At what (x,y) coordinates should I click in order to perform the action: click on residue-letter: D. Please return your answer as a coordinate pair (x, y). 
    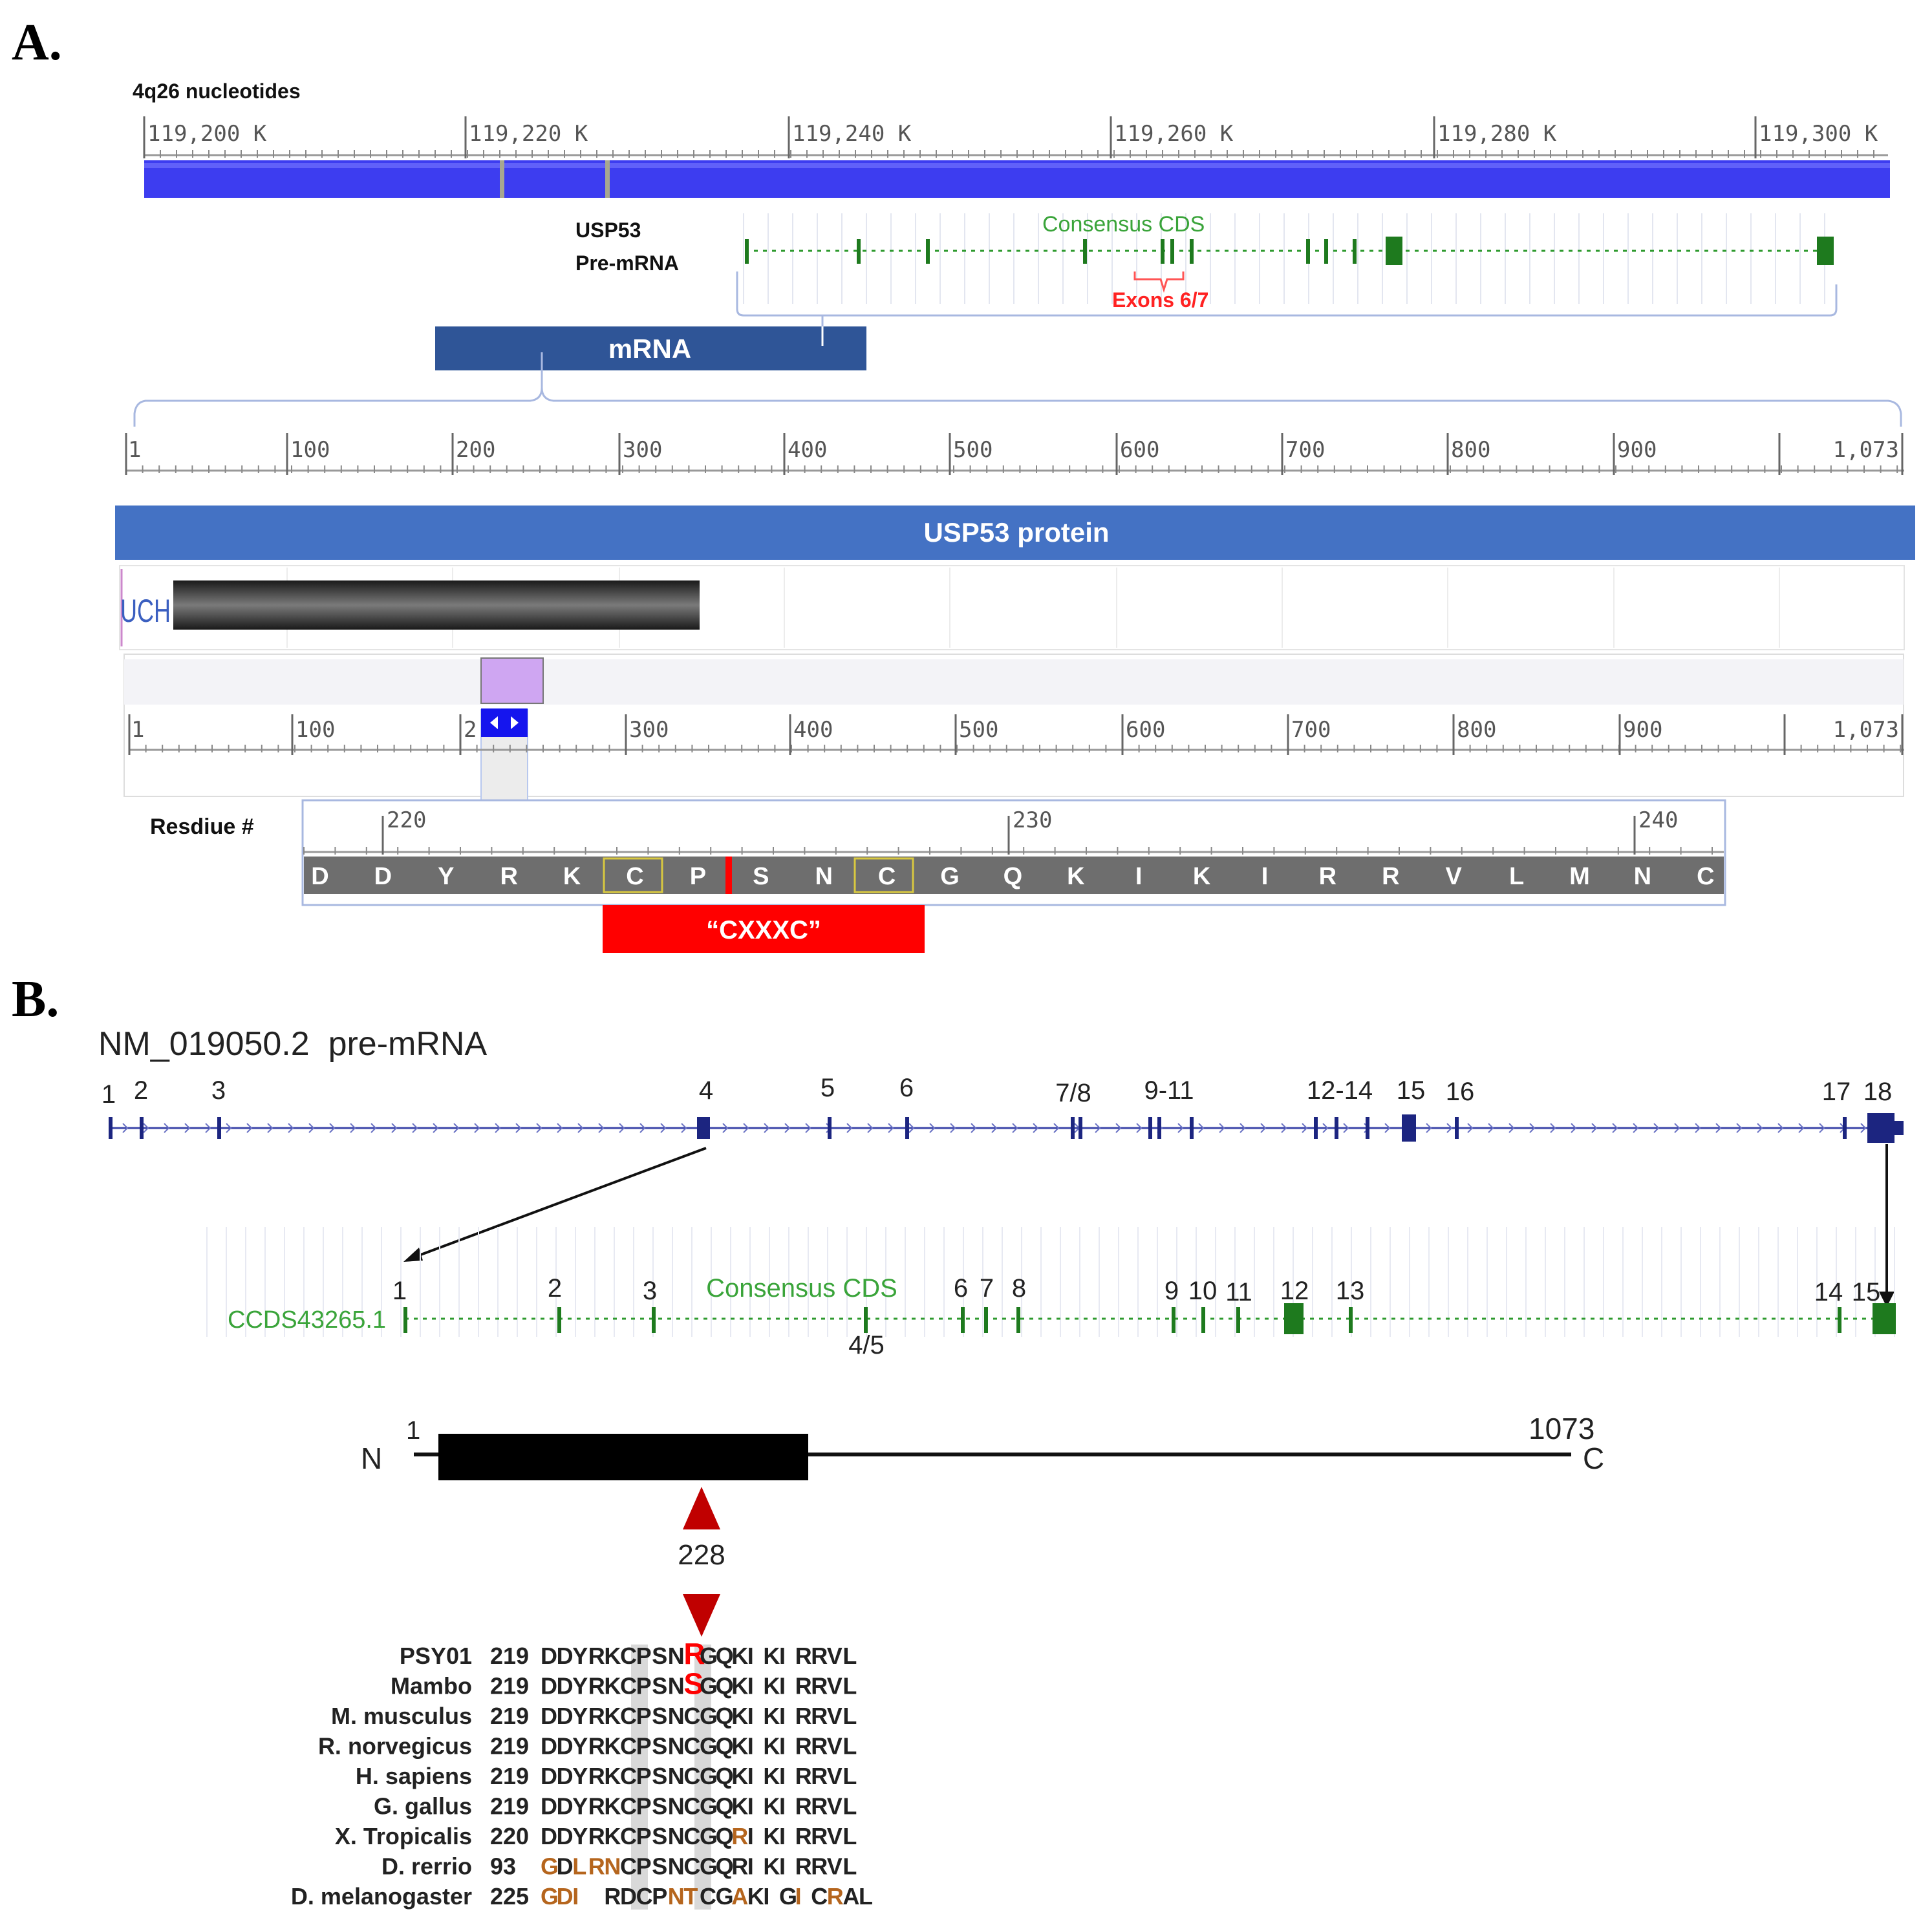
    Looking at the image, I should click on (383, 876).